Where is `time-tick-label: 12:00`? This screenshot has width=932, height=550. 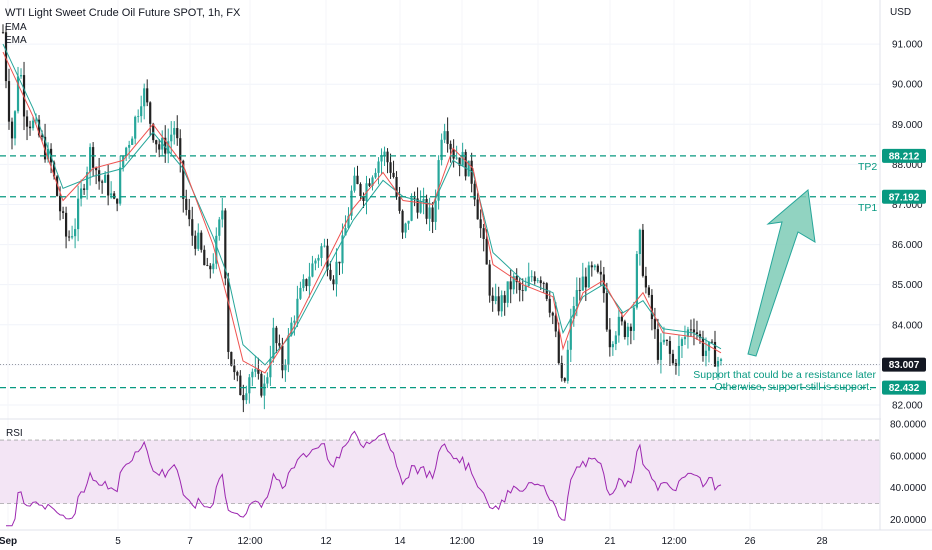 time-tick-label: 12:00 is located at coordinates (461, 541).